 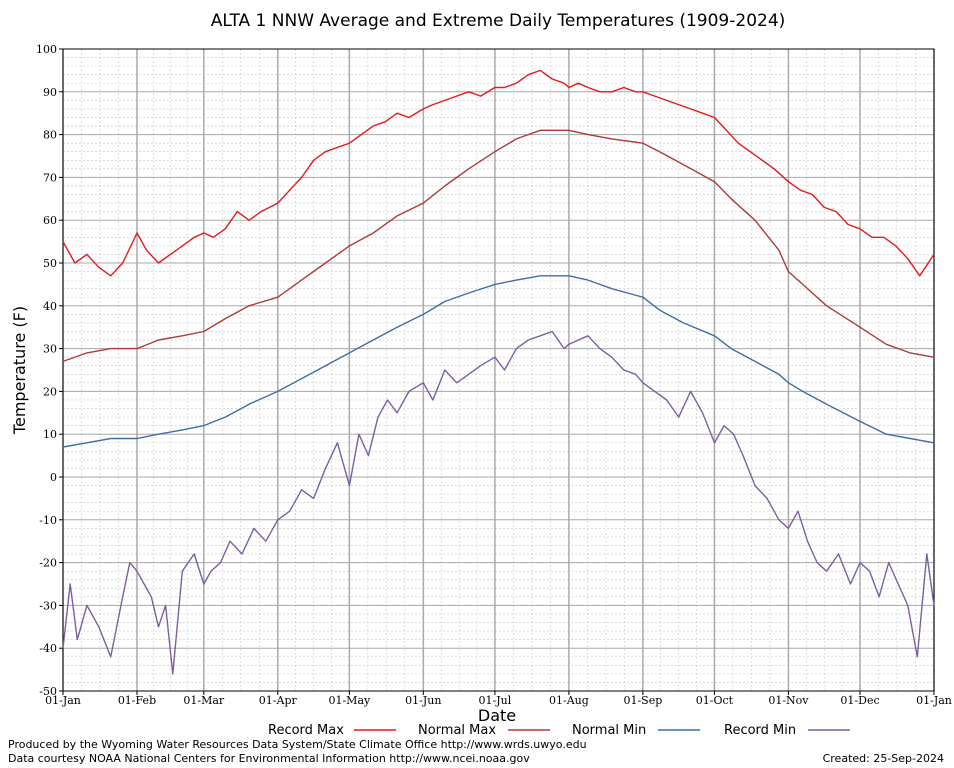 What do you see at coordinates (859, 700) in the screenshot?
I see `x-tick-label: 01-Dec` at bounding box center [859, 700].